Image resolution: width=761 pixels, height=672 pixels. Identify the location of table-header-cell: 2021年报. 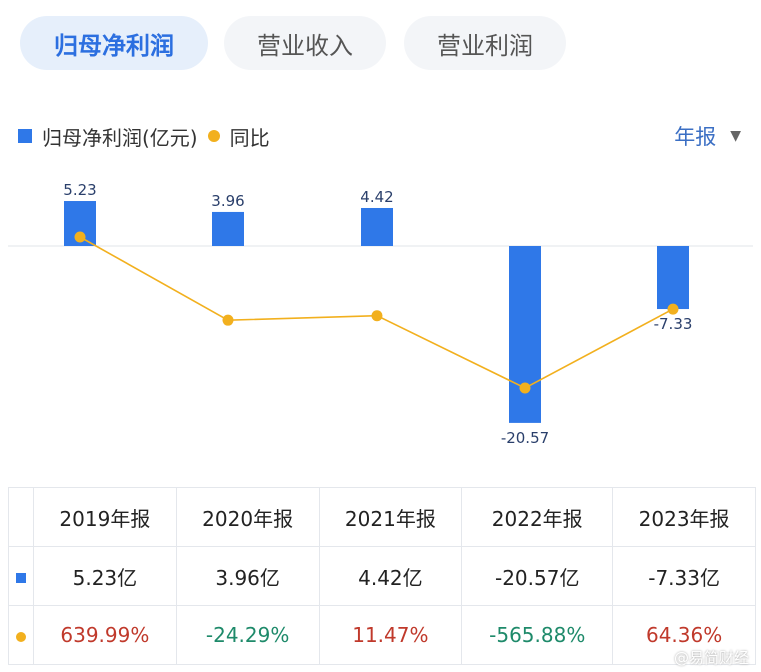
(390, 517).